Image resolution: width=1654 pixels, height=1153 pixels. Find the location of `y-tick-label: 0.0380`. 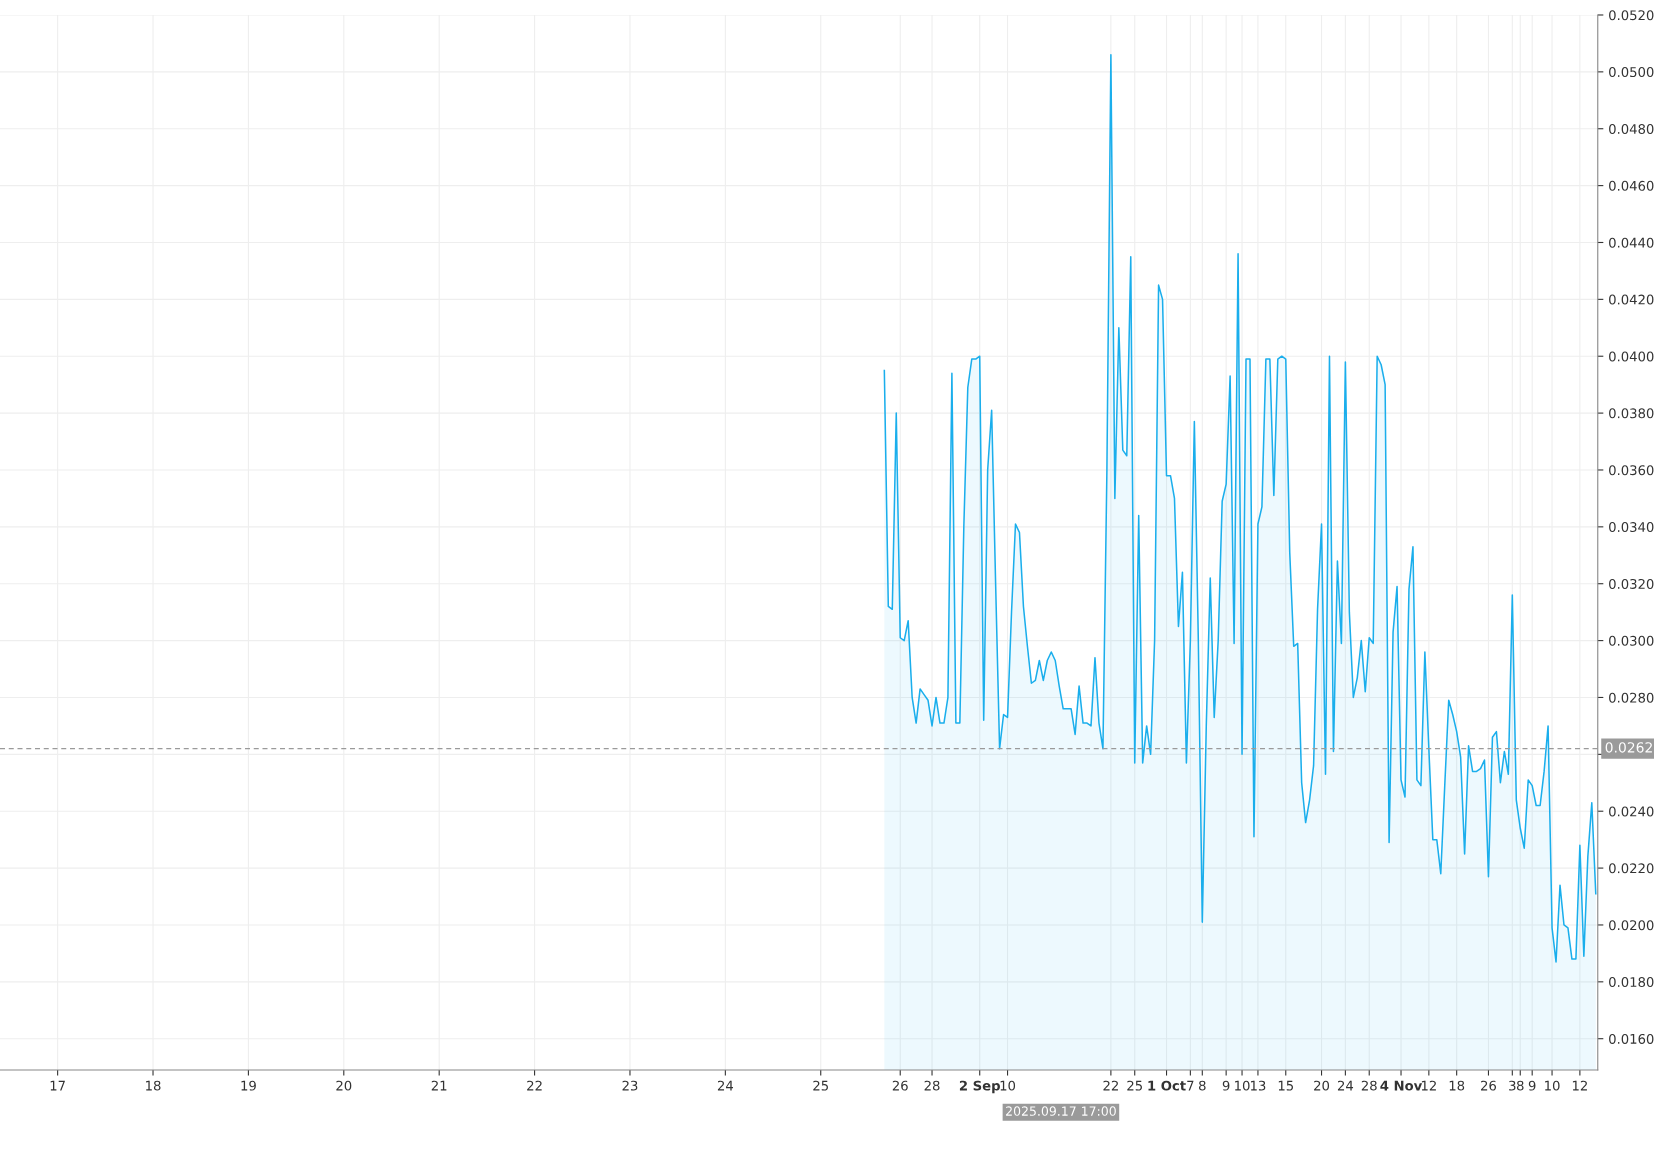

y-tick-label: 0.0380 is located at coordinates (1631, 413).